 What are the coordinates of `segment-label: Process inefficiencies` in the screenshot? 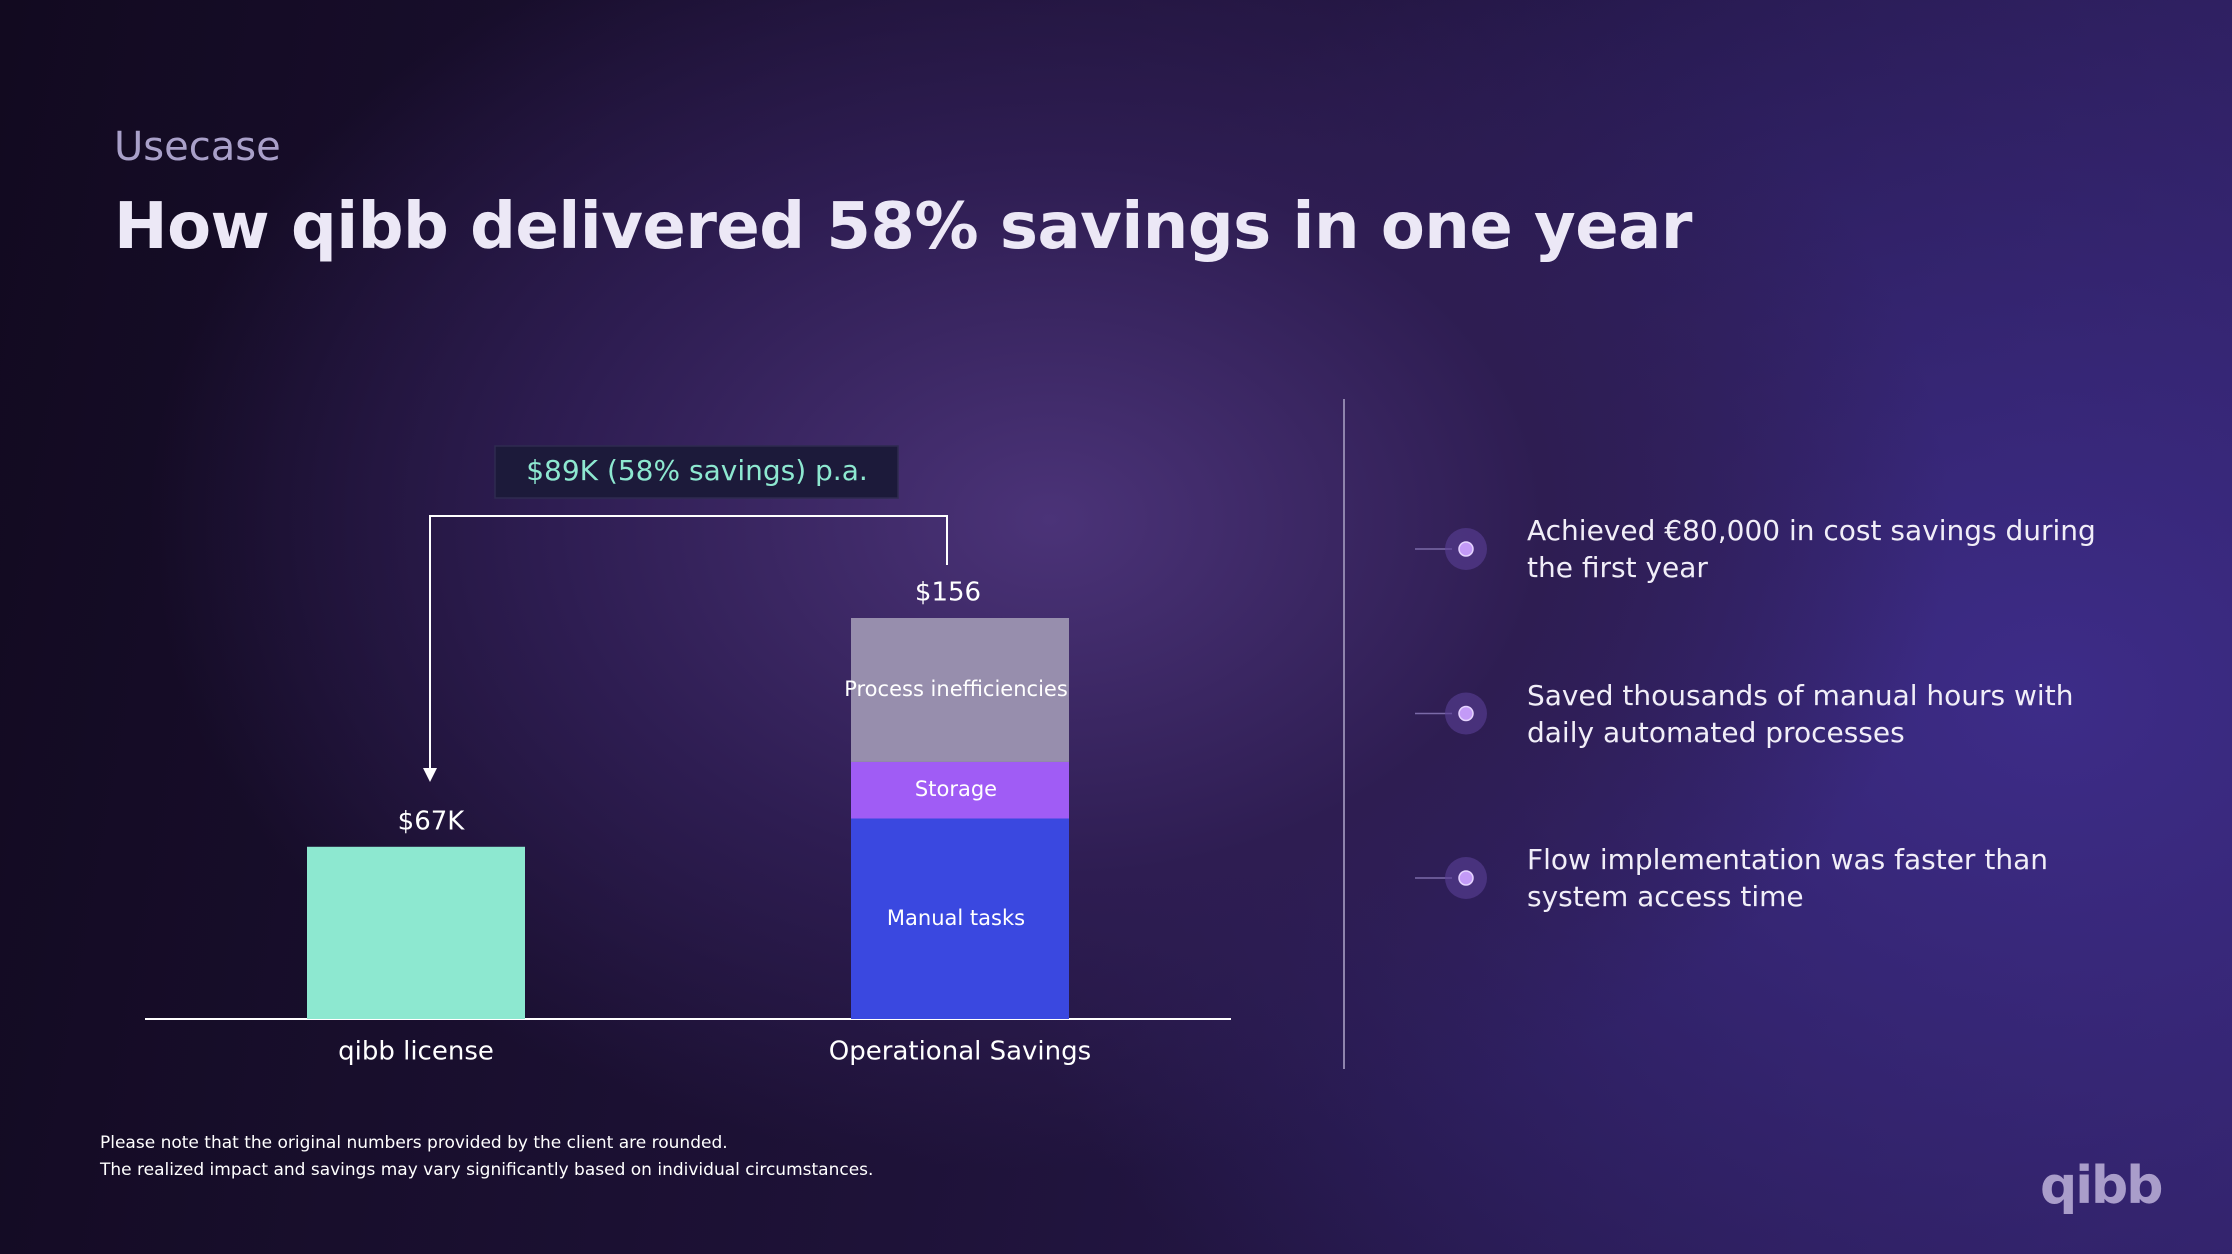 It's located at (956, 689).